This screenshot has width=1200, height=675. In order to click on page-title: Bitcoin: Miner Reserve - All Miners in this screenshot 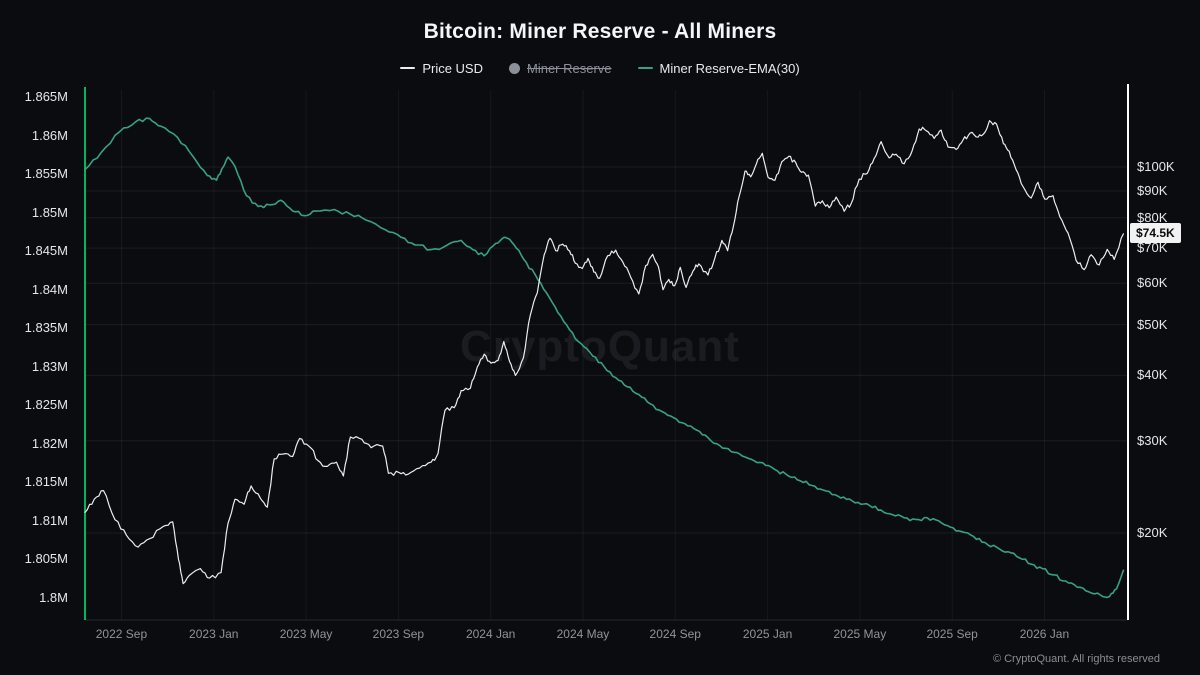, I will do `click(600, 31)`.